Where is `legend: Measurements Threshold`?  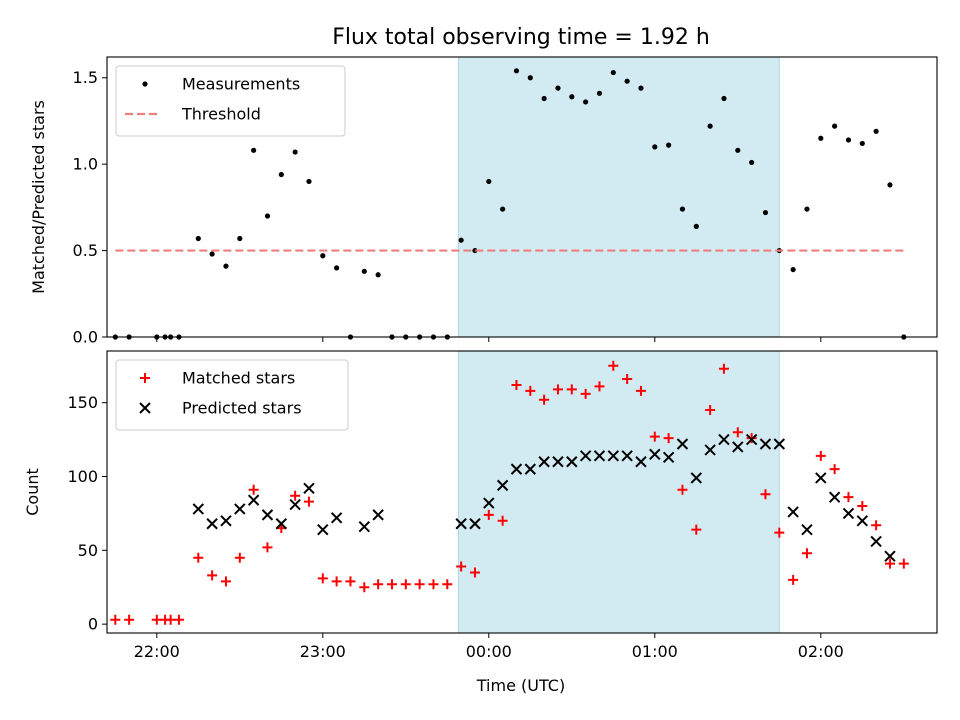 legend: Measurements Threshold is located at coordinates (230, 101).